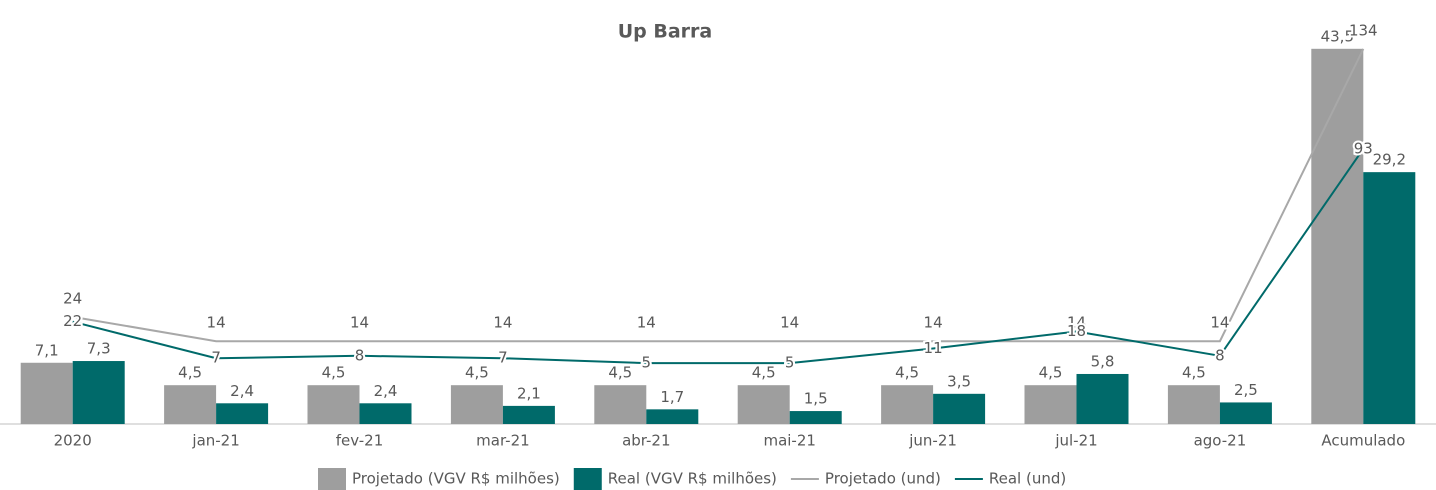 The height and width of the screenshot is (490, 1436). What do you see at coordinates (665, 32) in the screenshot?
I see `chart-title: Up Barra` at bounding box center [665, 32].